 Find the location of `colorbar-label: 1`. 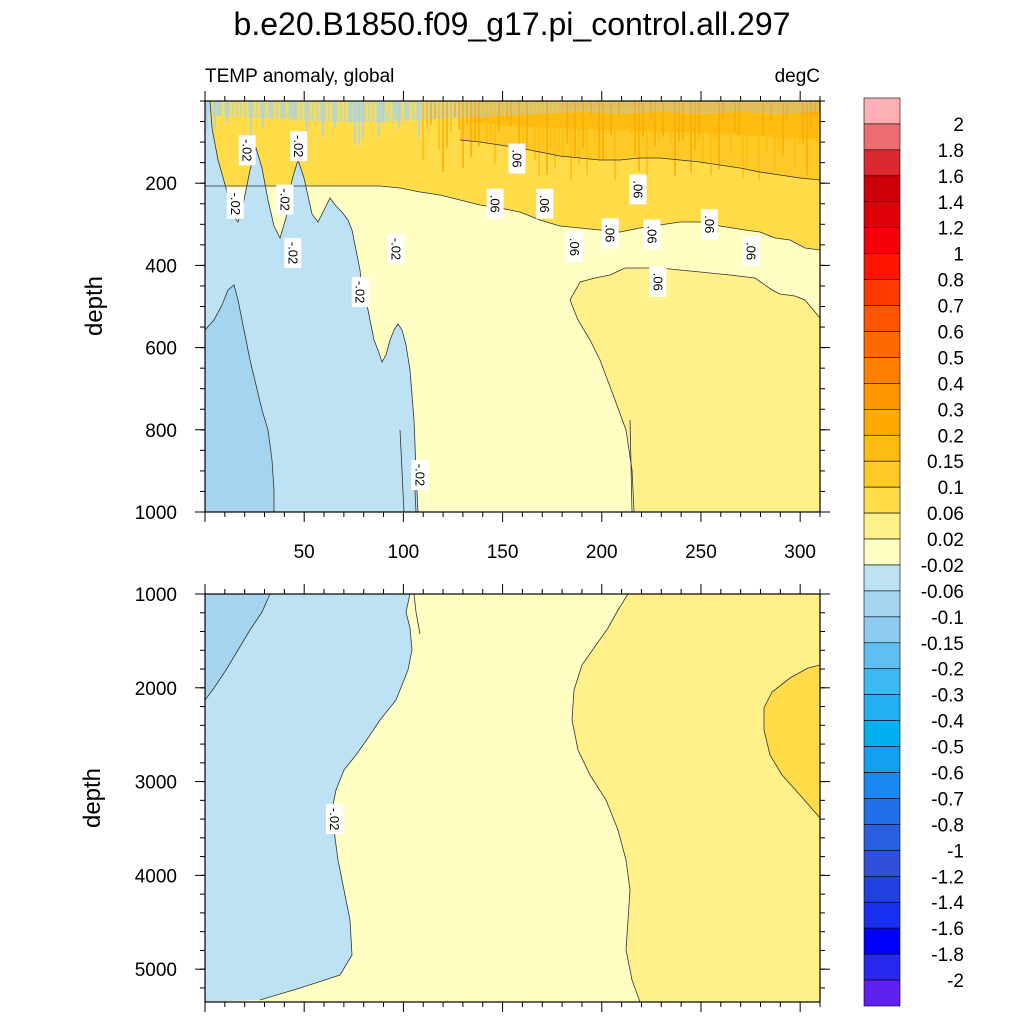

colorbar-label: 1 is located at coordinates (958, 255).